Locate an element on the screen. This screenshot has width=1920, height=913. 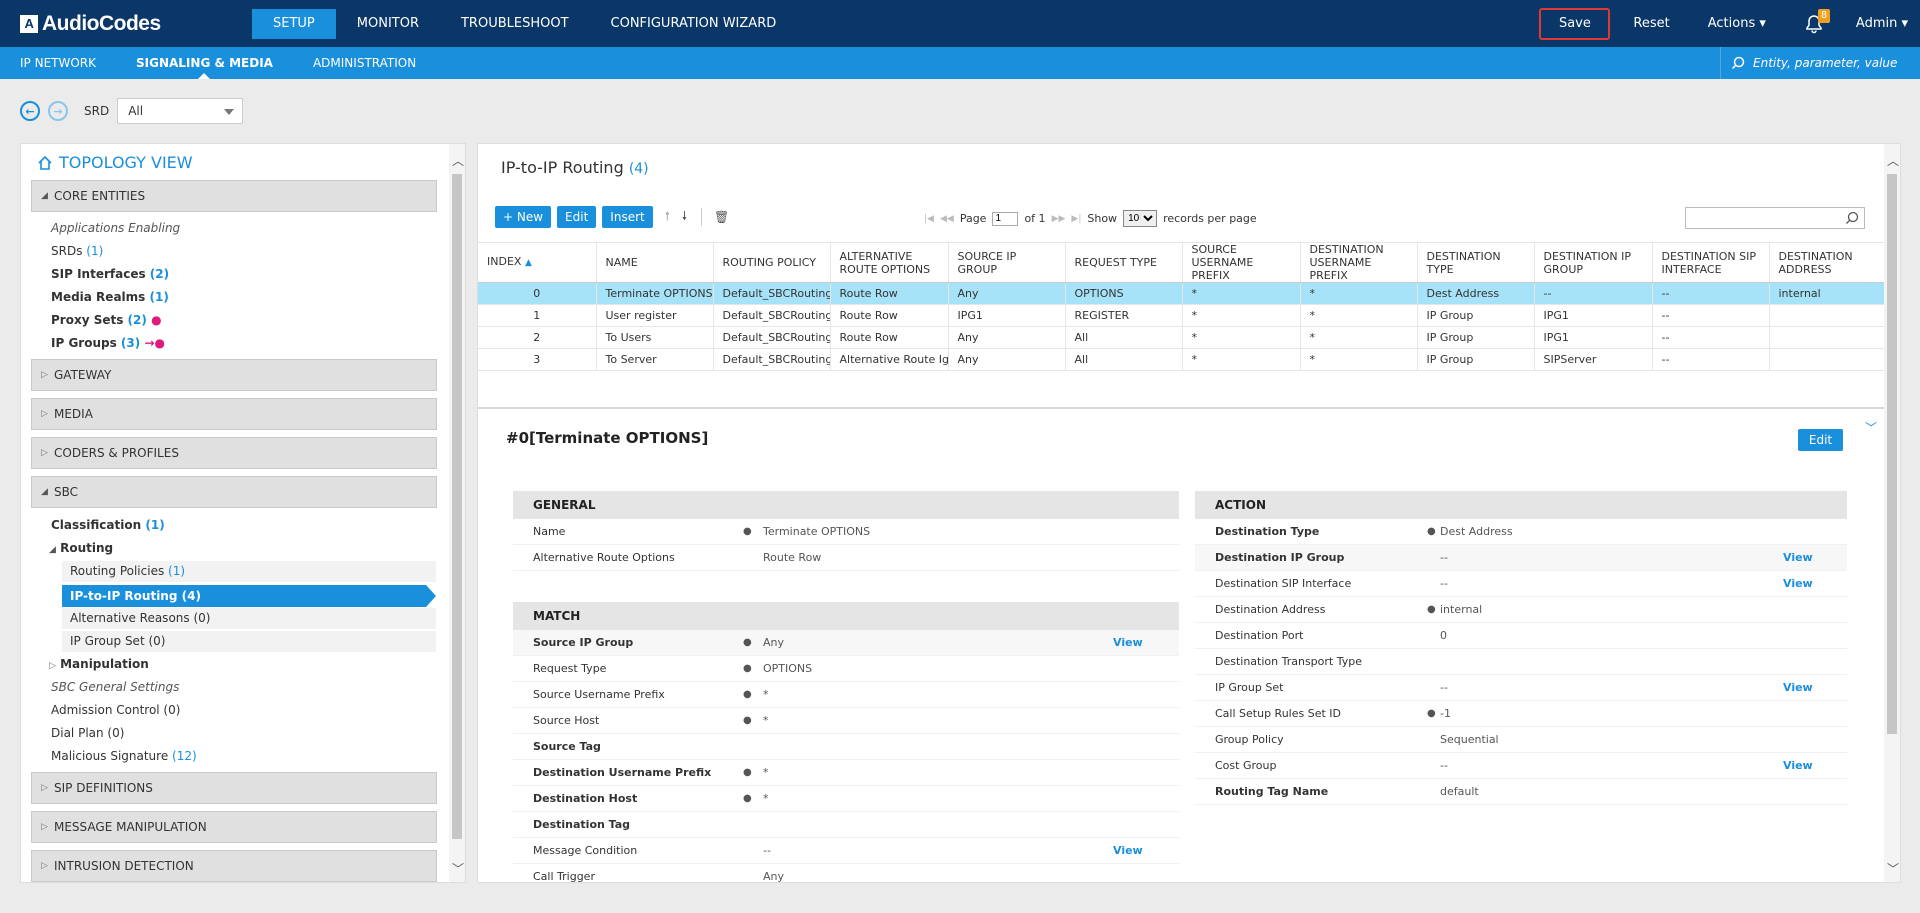
global-search-input: Entity, parameter, value is located at coordinates (1820, 63).